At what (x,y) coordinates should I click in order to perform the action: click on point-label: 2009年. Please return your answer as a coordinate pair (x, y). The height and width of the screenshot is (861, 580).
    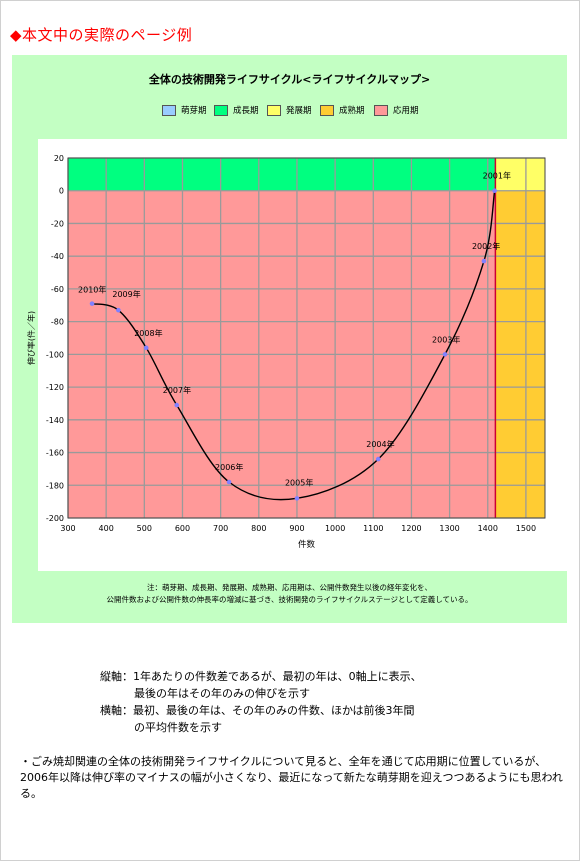
    Looking at the image, I should click on (126, 294).